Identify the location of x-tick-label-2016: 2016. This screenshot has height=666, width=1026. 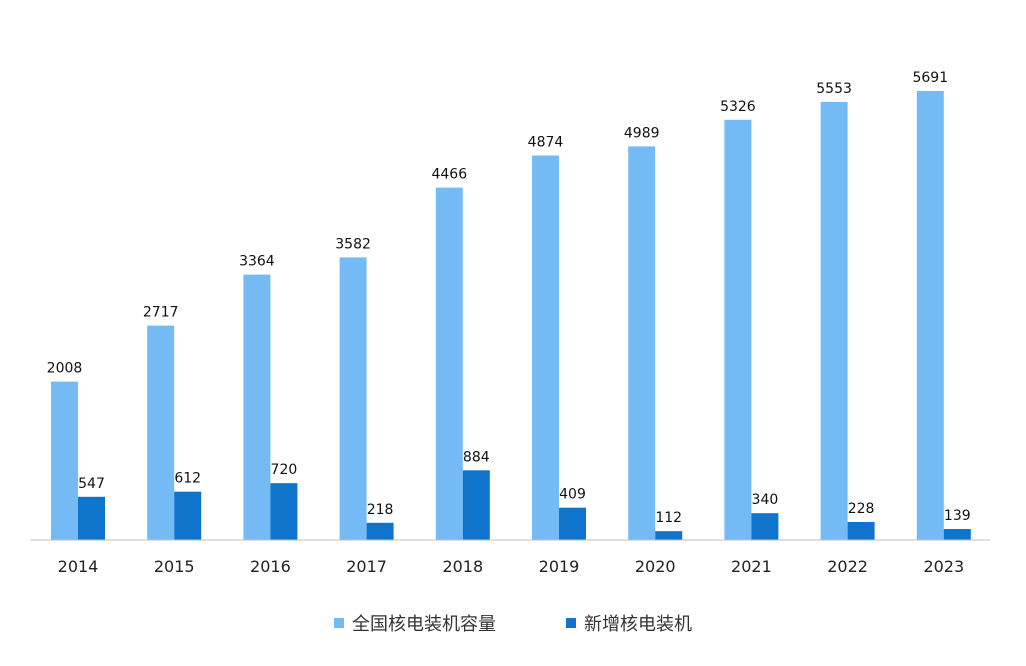
(270, 566).